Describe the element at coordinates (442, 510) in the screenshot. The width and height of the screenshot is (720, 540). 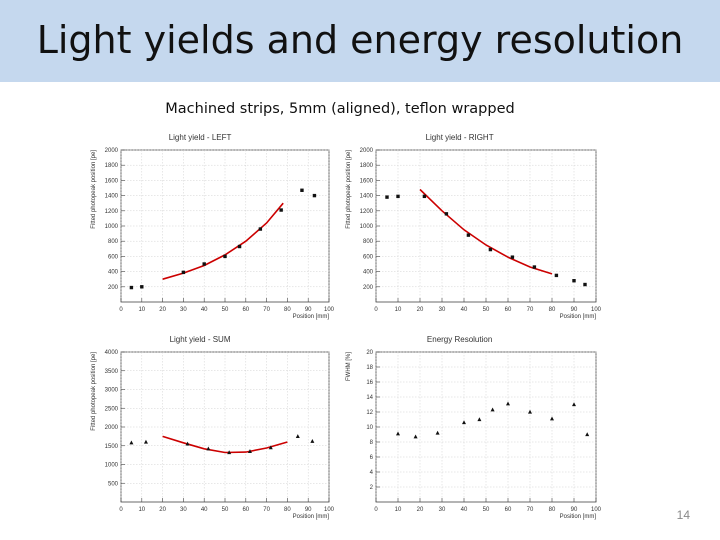
I see `x-tick-label: 30` at that location.